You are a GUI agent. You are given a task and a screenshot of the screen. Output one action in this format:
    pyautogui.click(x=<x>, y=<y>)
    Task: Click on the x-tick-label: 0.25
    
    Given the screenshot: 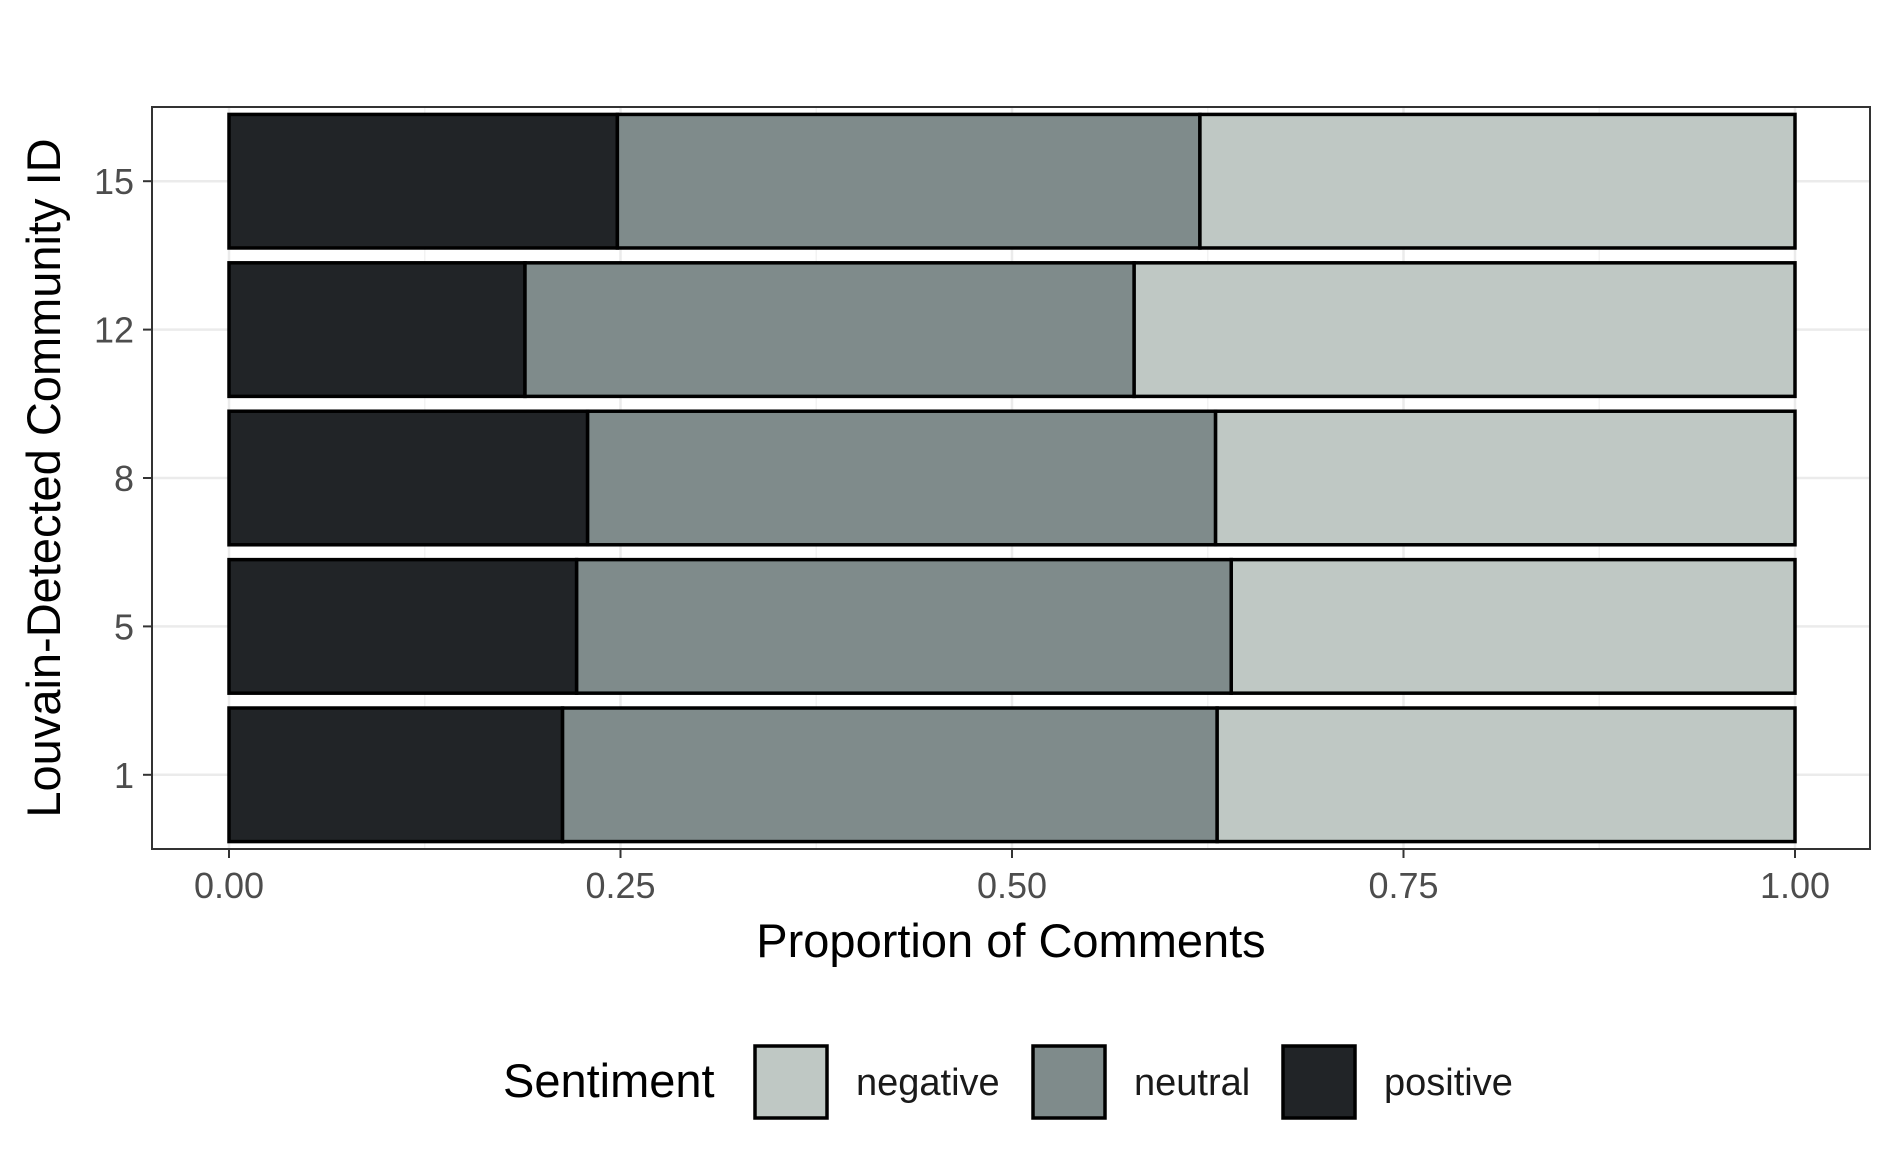 What is the action you would take?
    pyautogui.click(x=620, y=885)
    